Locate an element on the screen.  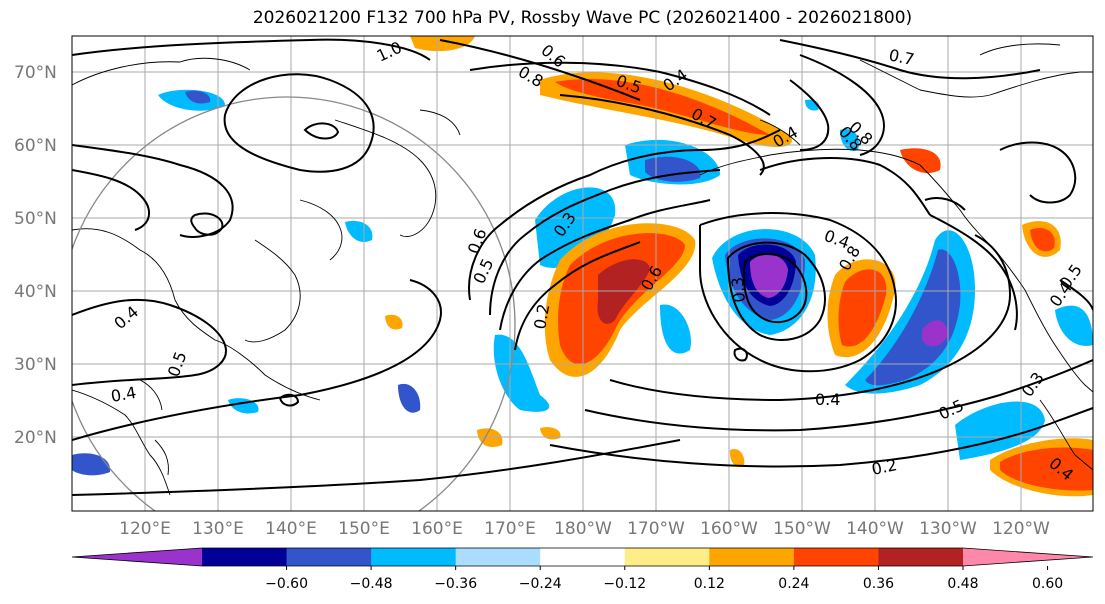
colorbar-outline is located at coordinates (582, 557).